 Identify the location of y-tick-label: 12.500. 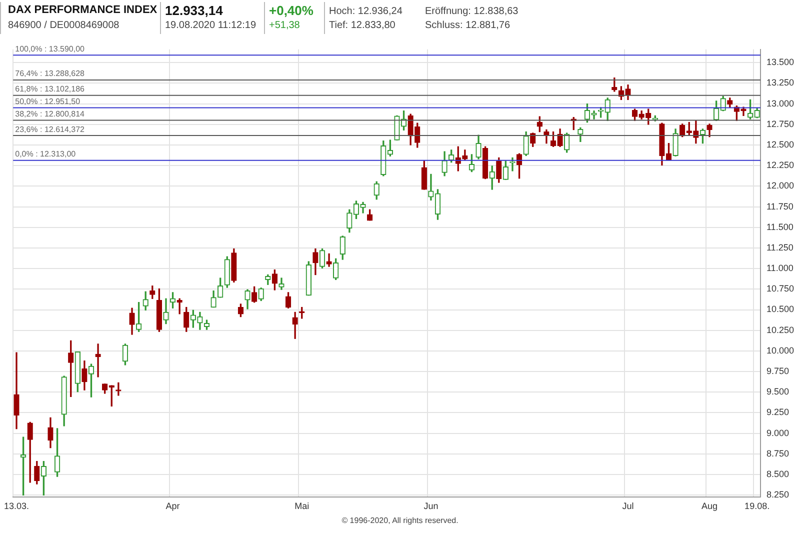
(780, 144).